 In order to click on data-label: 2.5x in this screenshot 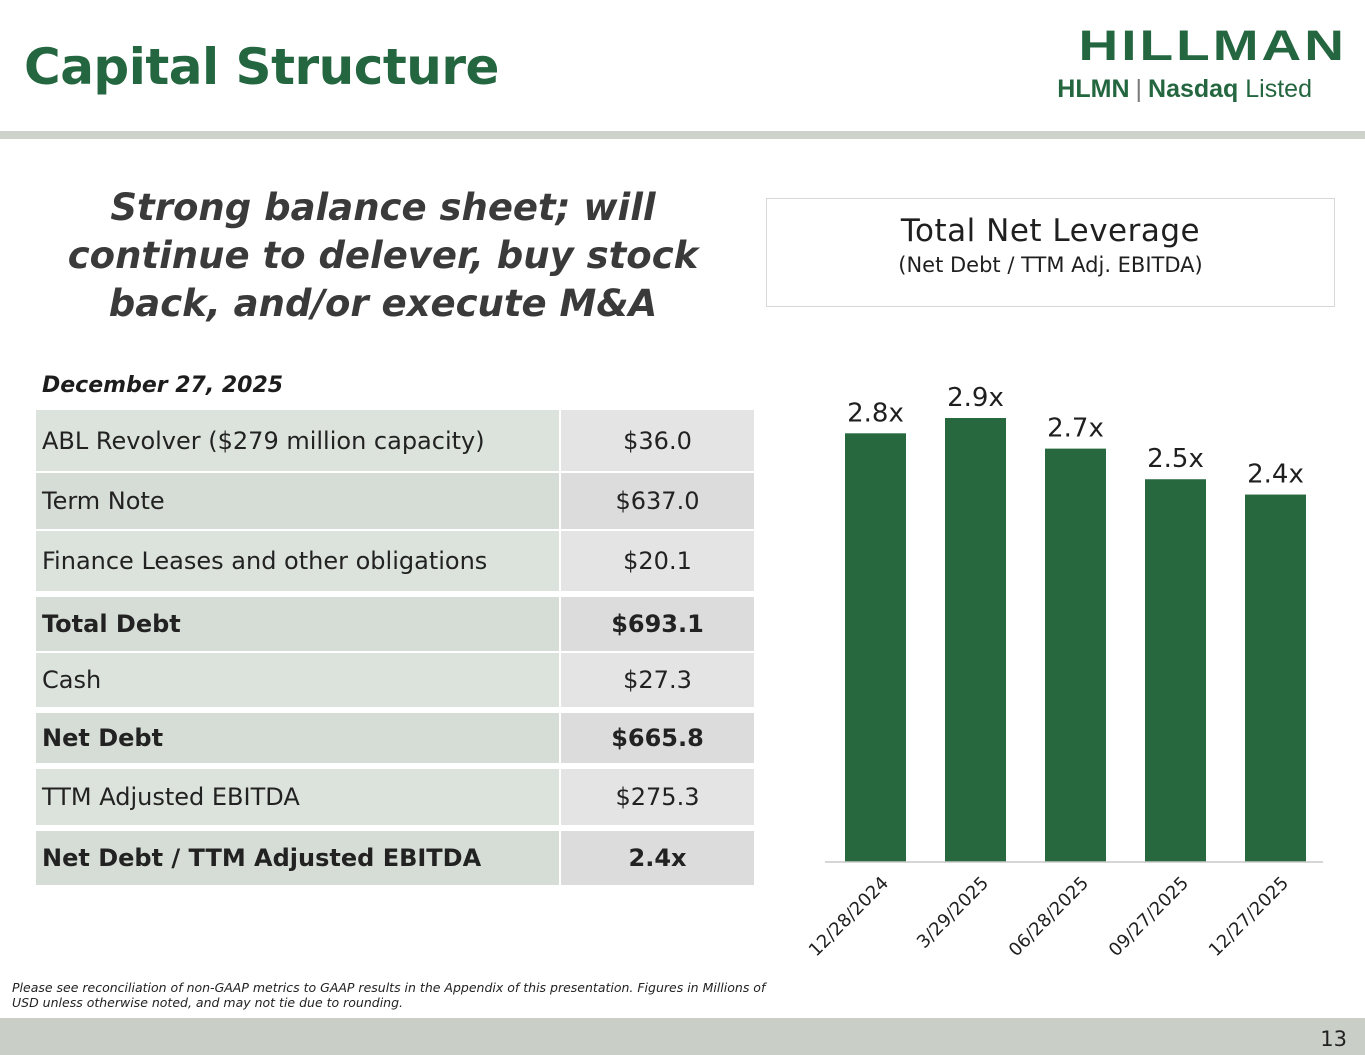, I will do `click(1175, 459)`.